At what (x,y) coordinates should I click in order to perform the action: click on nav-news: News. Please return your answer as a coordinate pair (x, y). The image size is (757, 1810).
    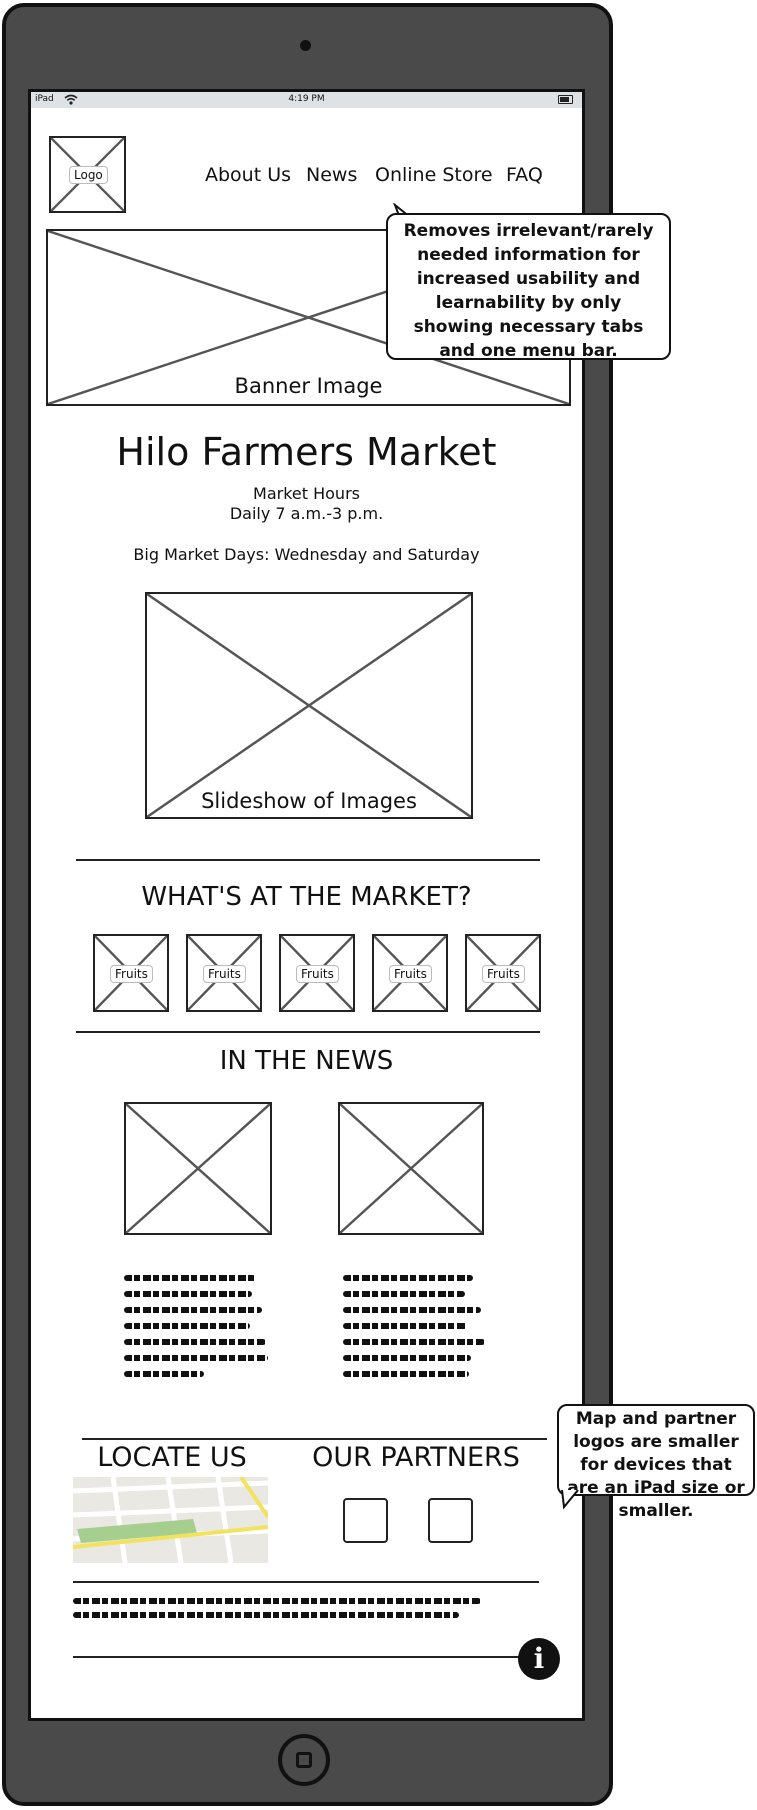
    Looking at the image, I should click on (332, 175).